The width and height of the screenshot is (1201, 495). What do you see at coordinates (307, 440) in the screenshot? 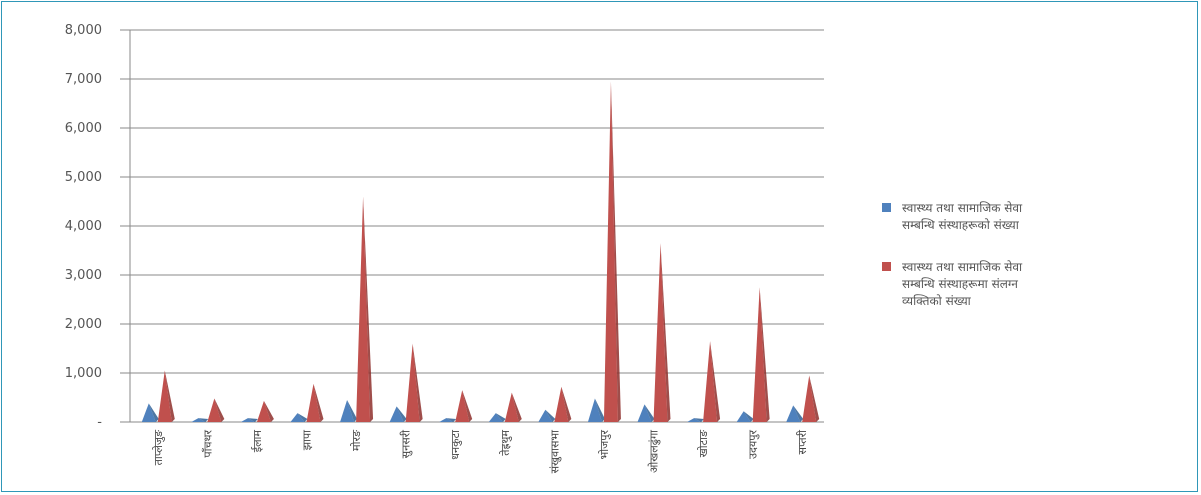
I see `x-tick-label: झापा` at bounding box center [307, 440].